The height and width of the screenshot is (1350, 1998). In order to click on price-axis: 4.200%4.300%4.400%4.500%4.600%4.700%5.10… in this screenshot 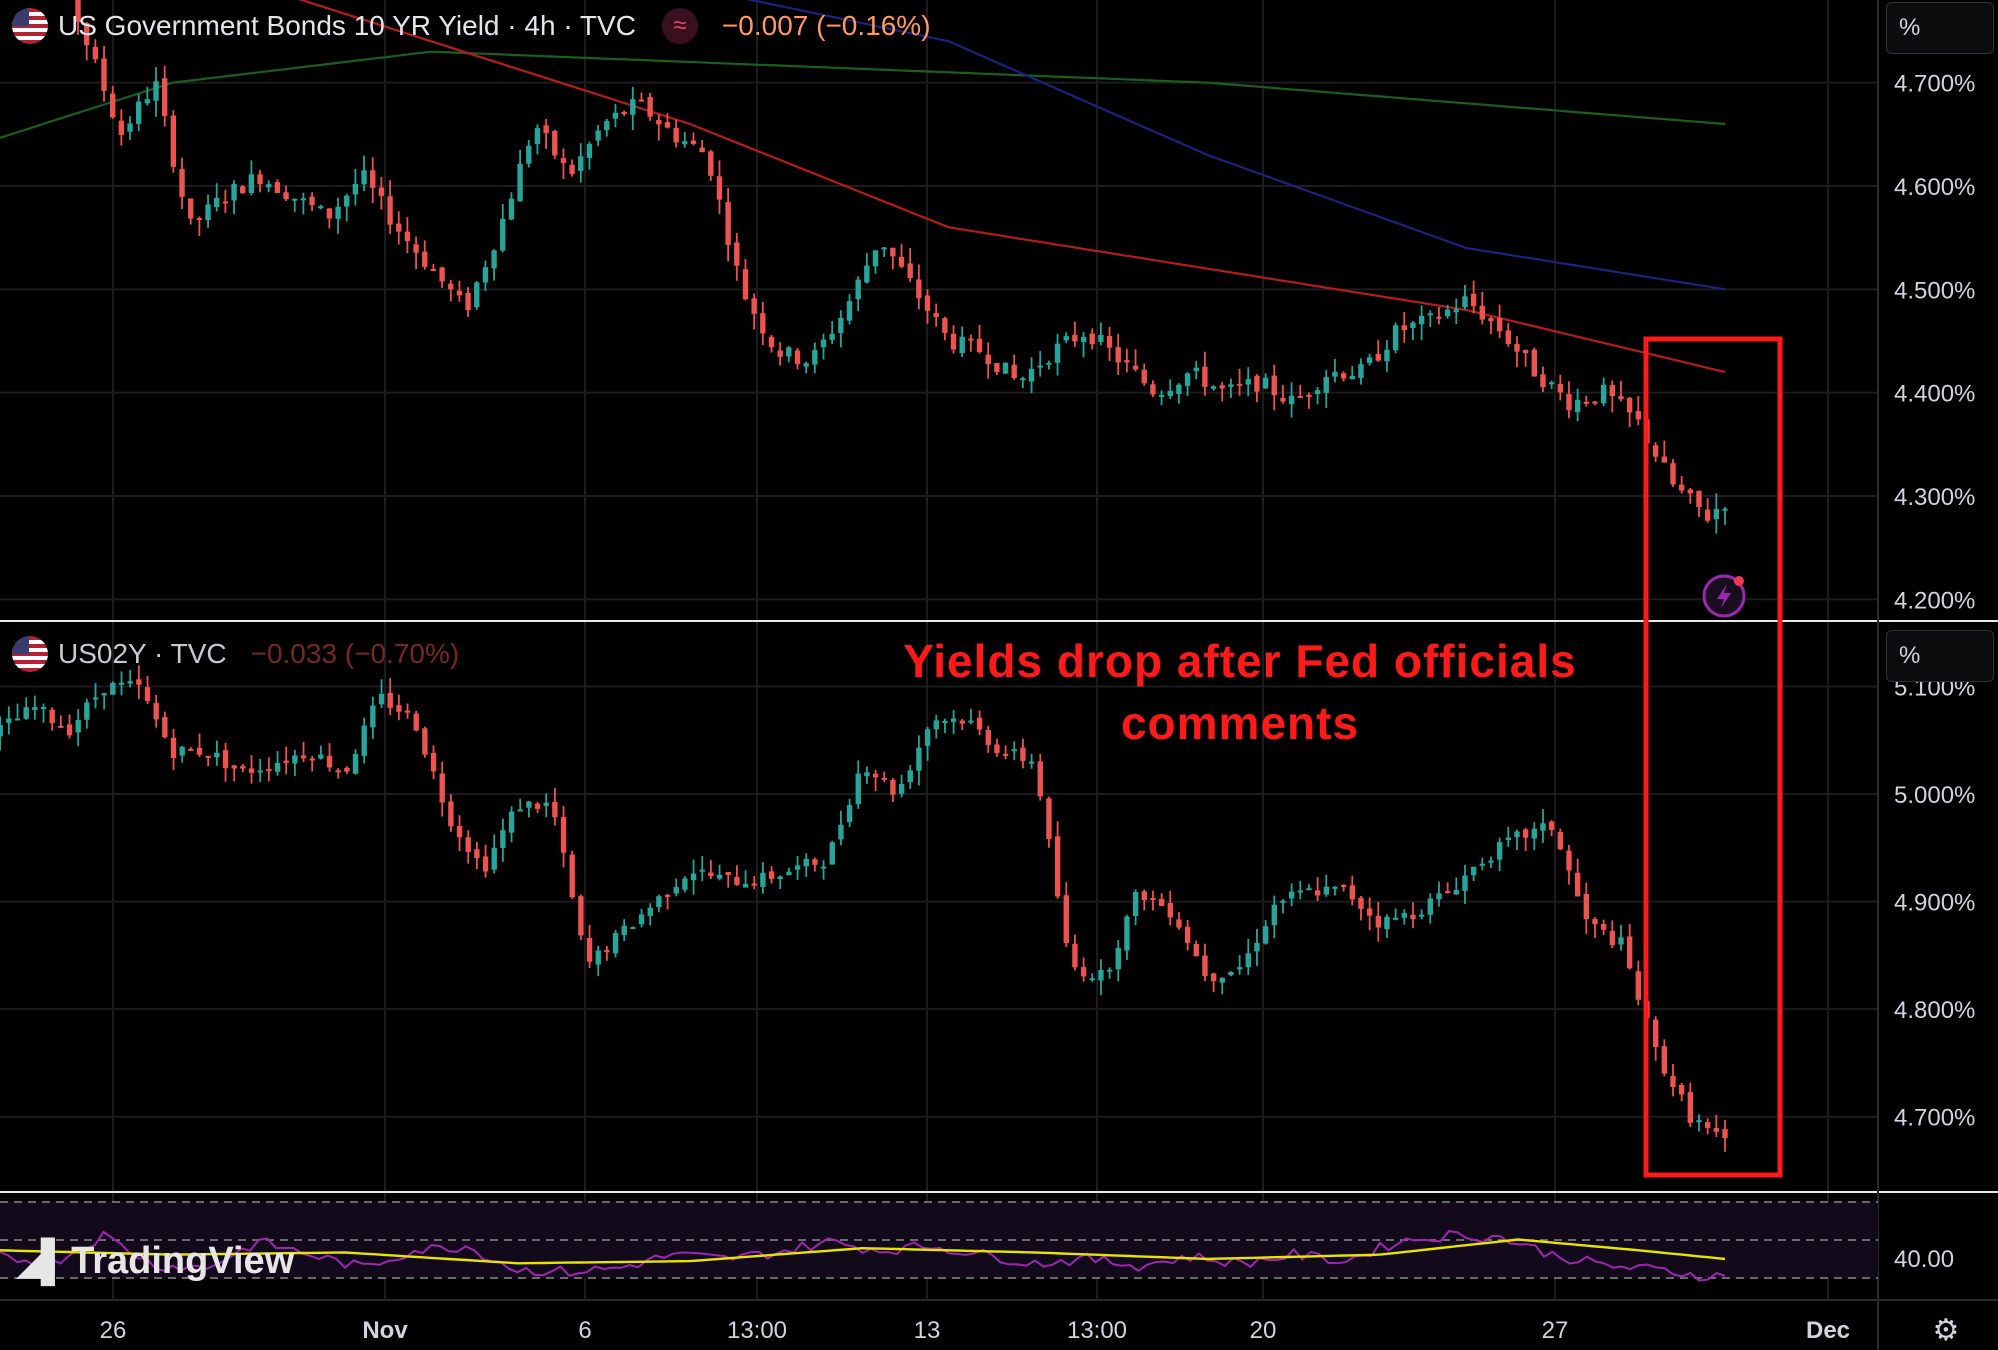, I will do `click(1934, 672)`.